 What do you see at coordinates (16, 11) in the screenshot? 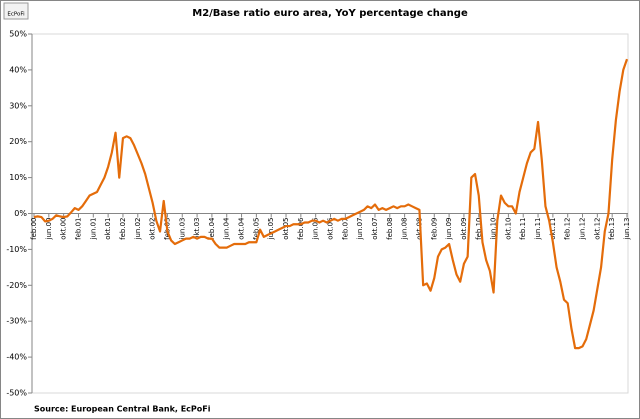
I see `logo-box` at bounding box center [16, 11].